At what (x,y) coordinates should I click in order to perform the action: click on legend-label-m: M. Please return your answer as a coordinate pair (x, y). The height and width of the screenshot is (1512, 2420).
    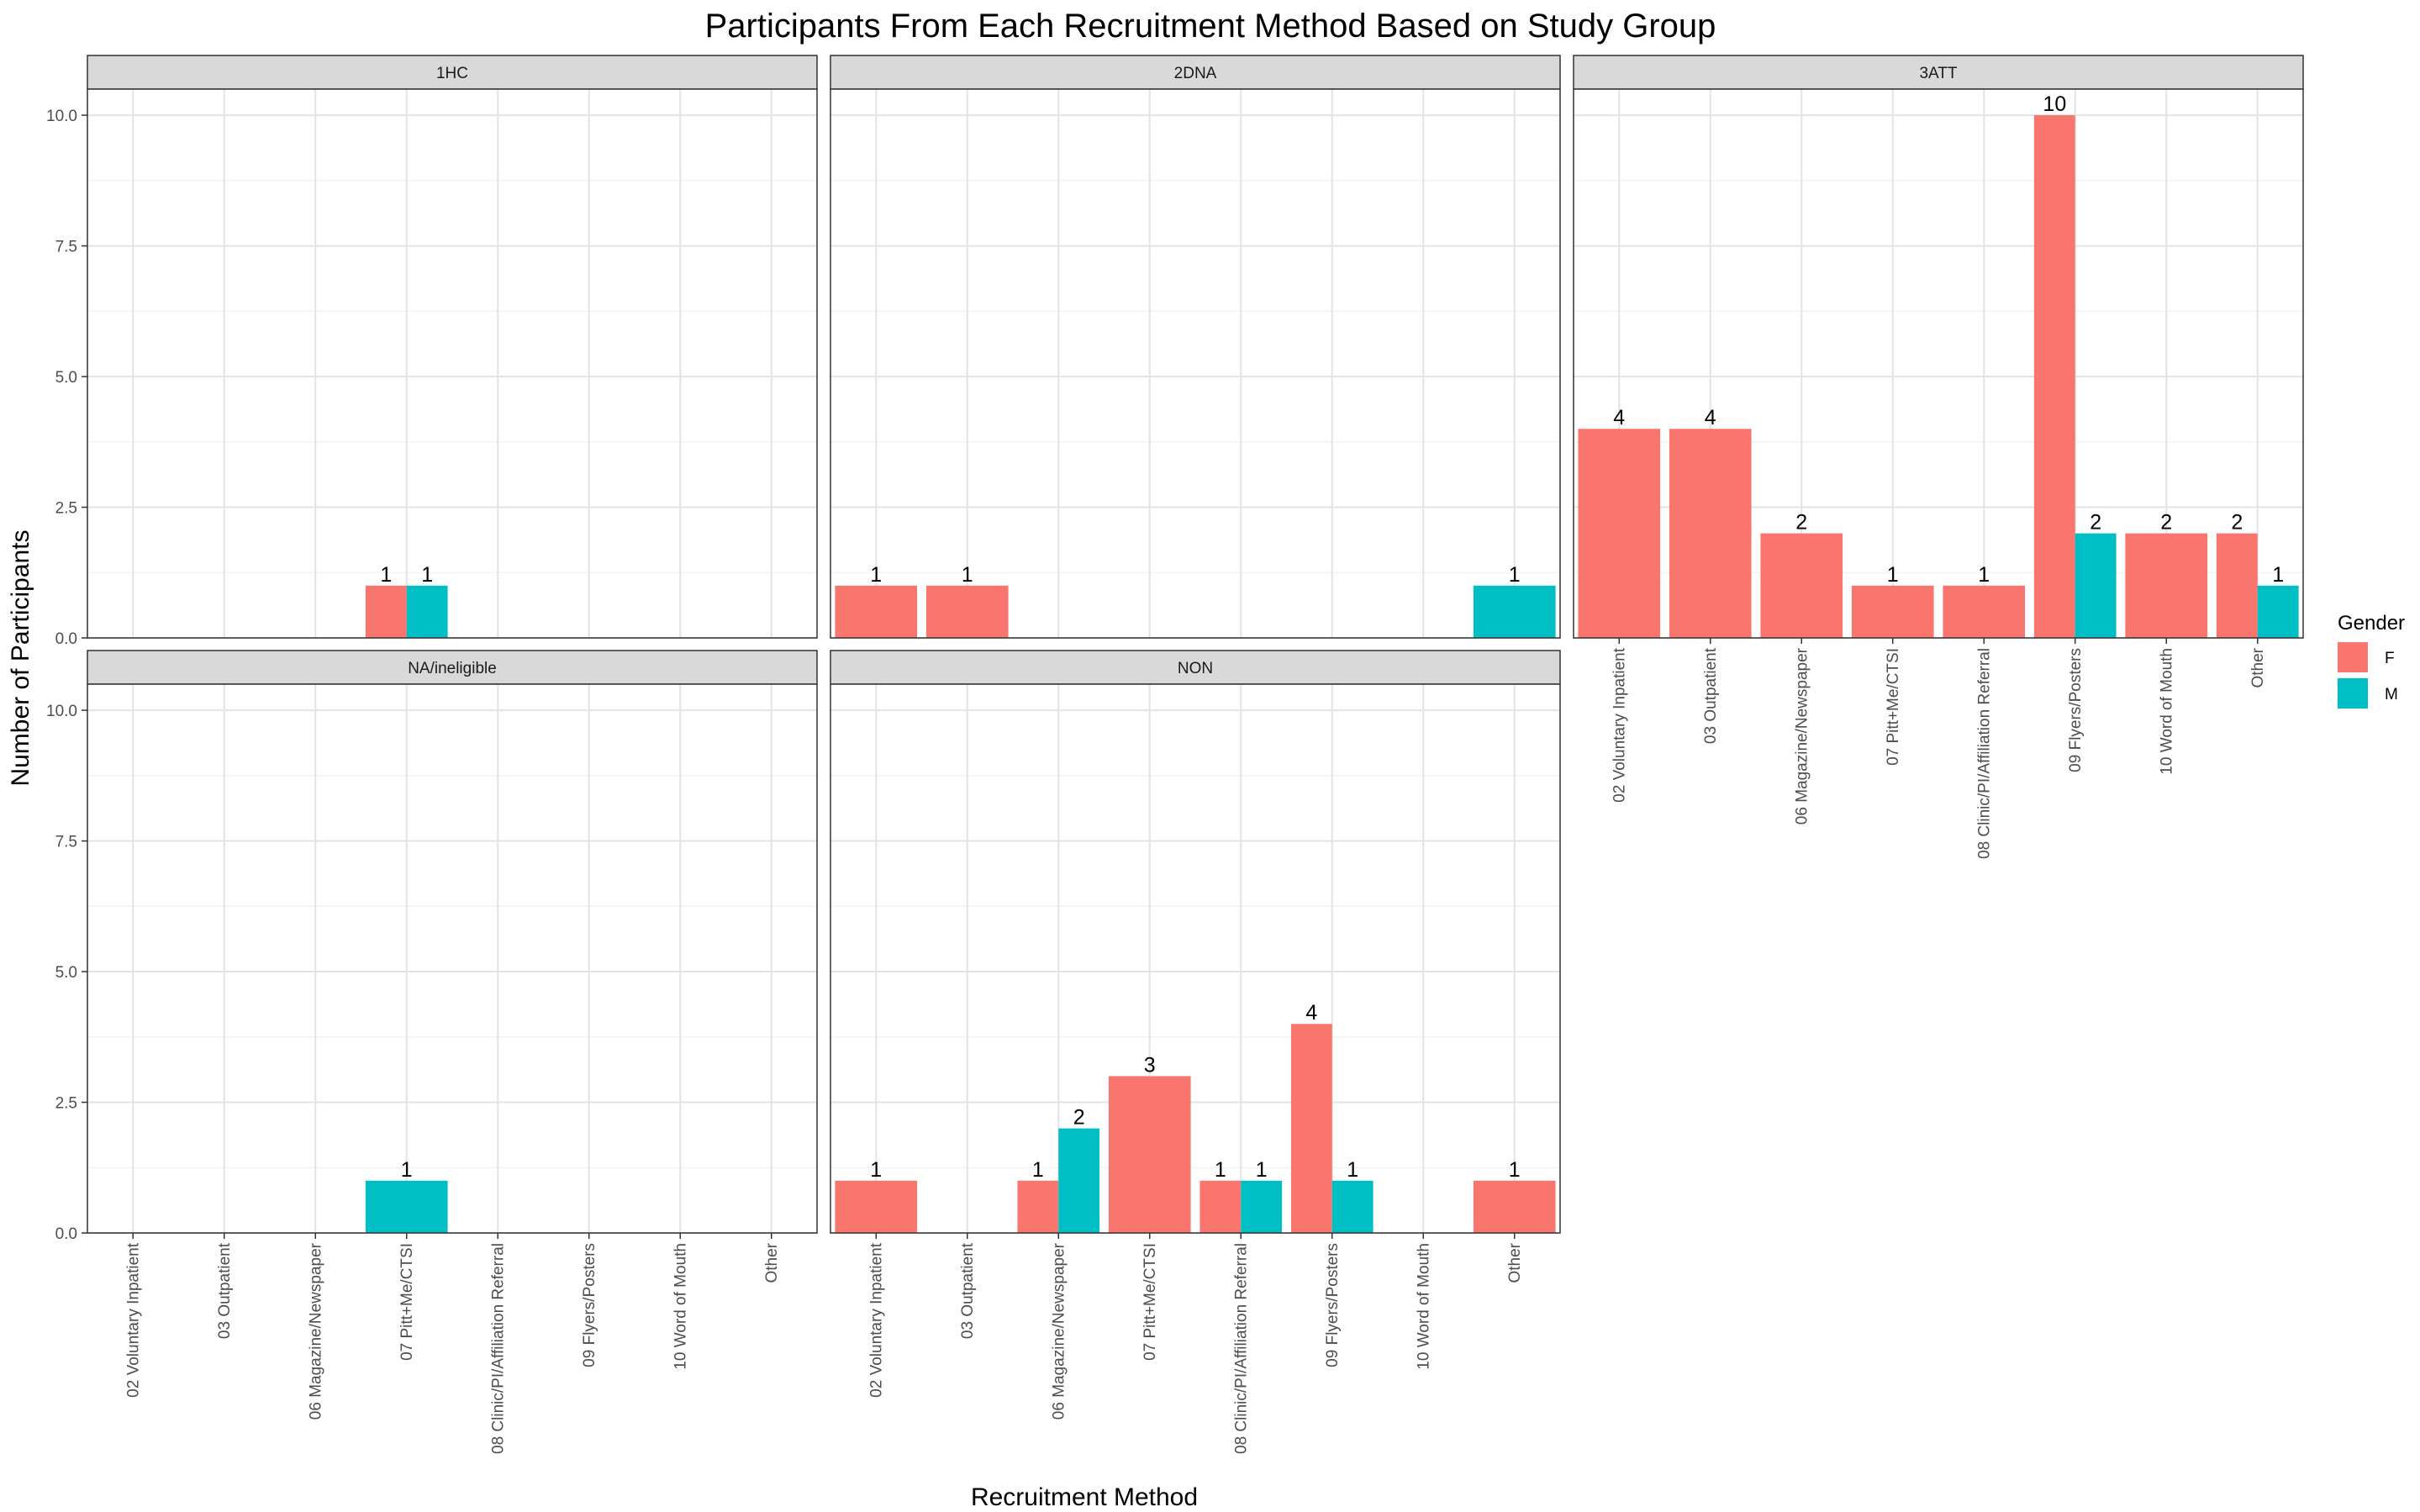
    Looking at the image, I should click on (2391, 694).